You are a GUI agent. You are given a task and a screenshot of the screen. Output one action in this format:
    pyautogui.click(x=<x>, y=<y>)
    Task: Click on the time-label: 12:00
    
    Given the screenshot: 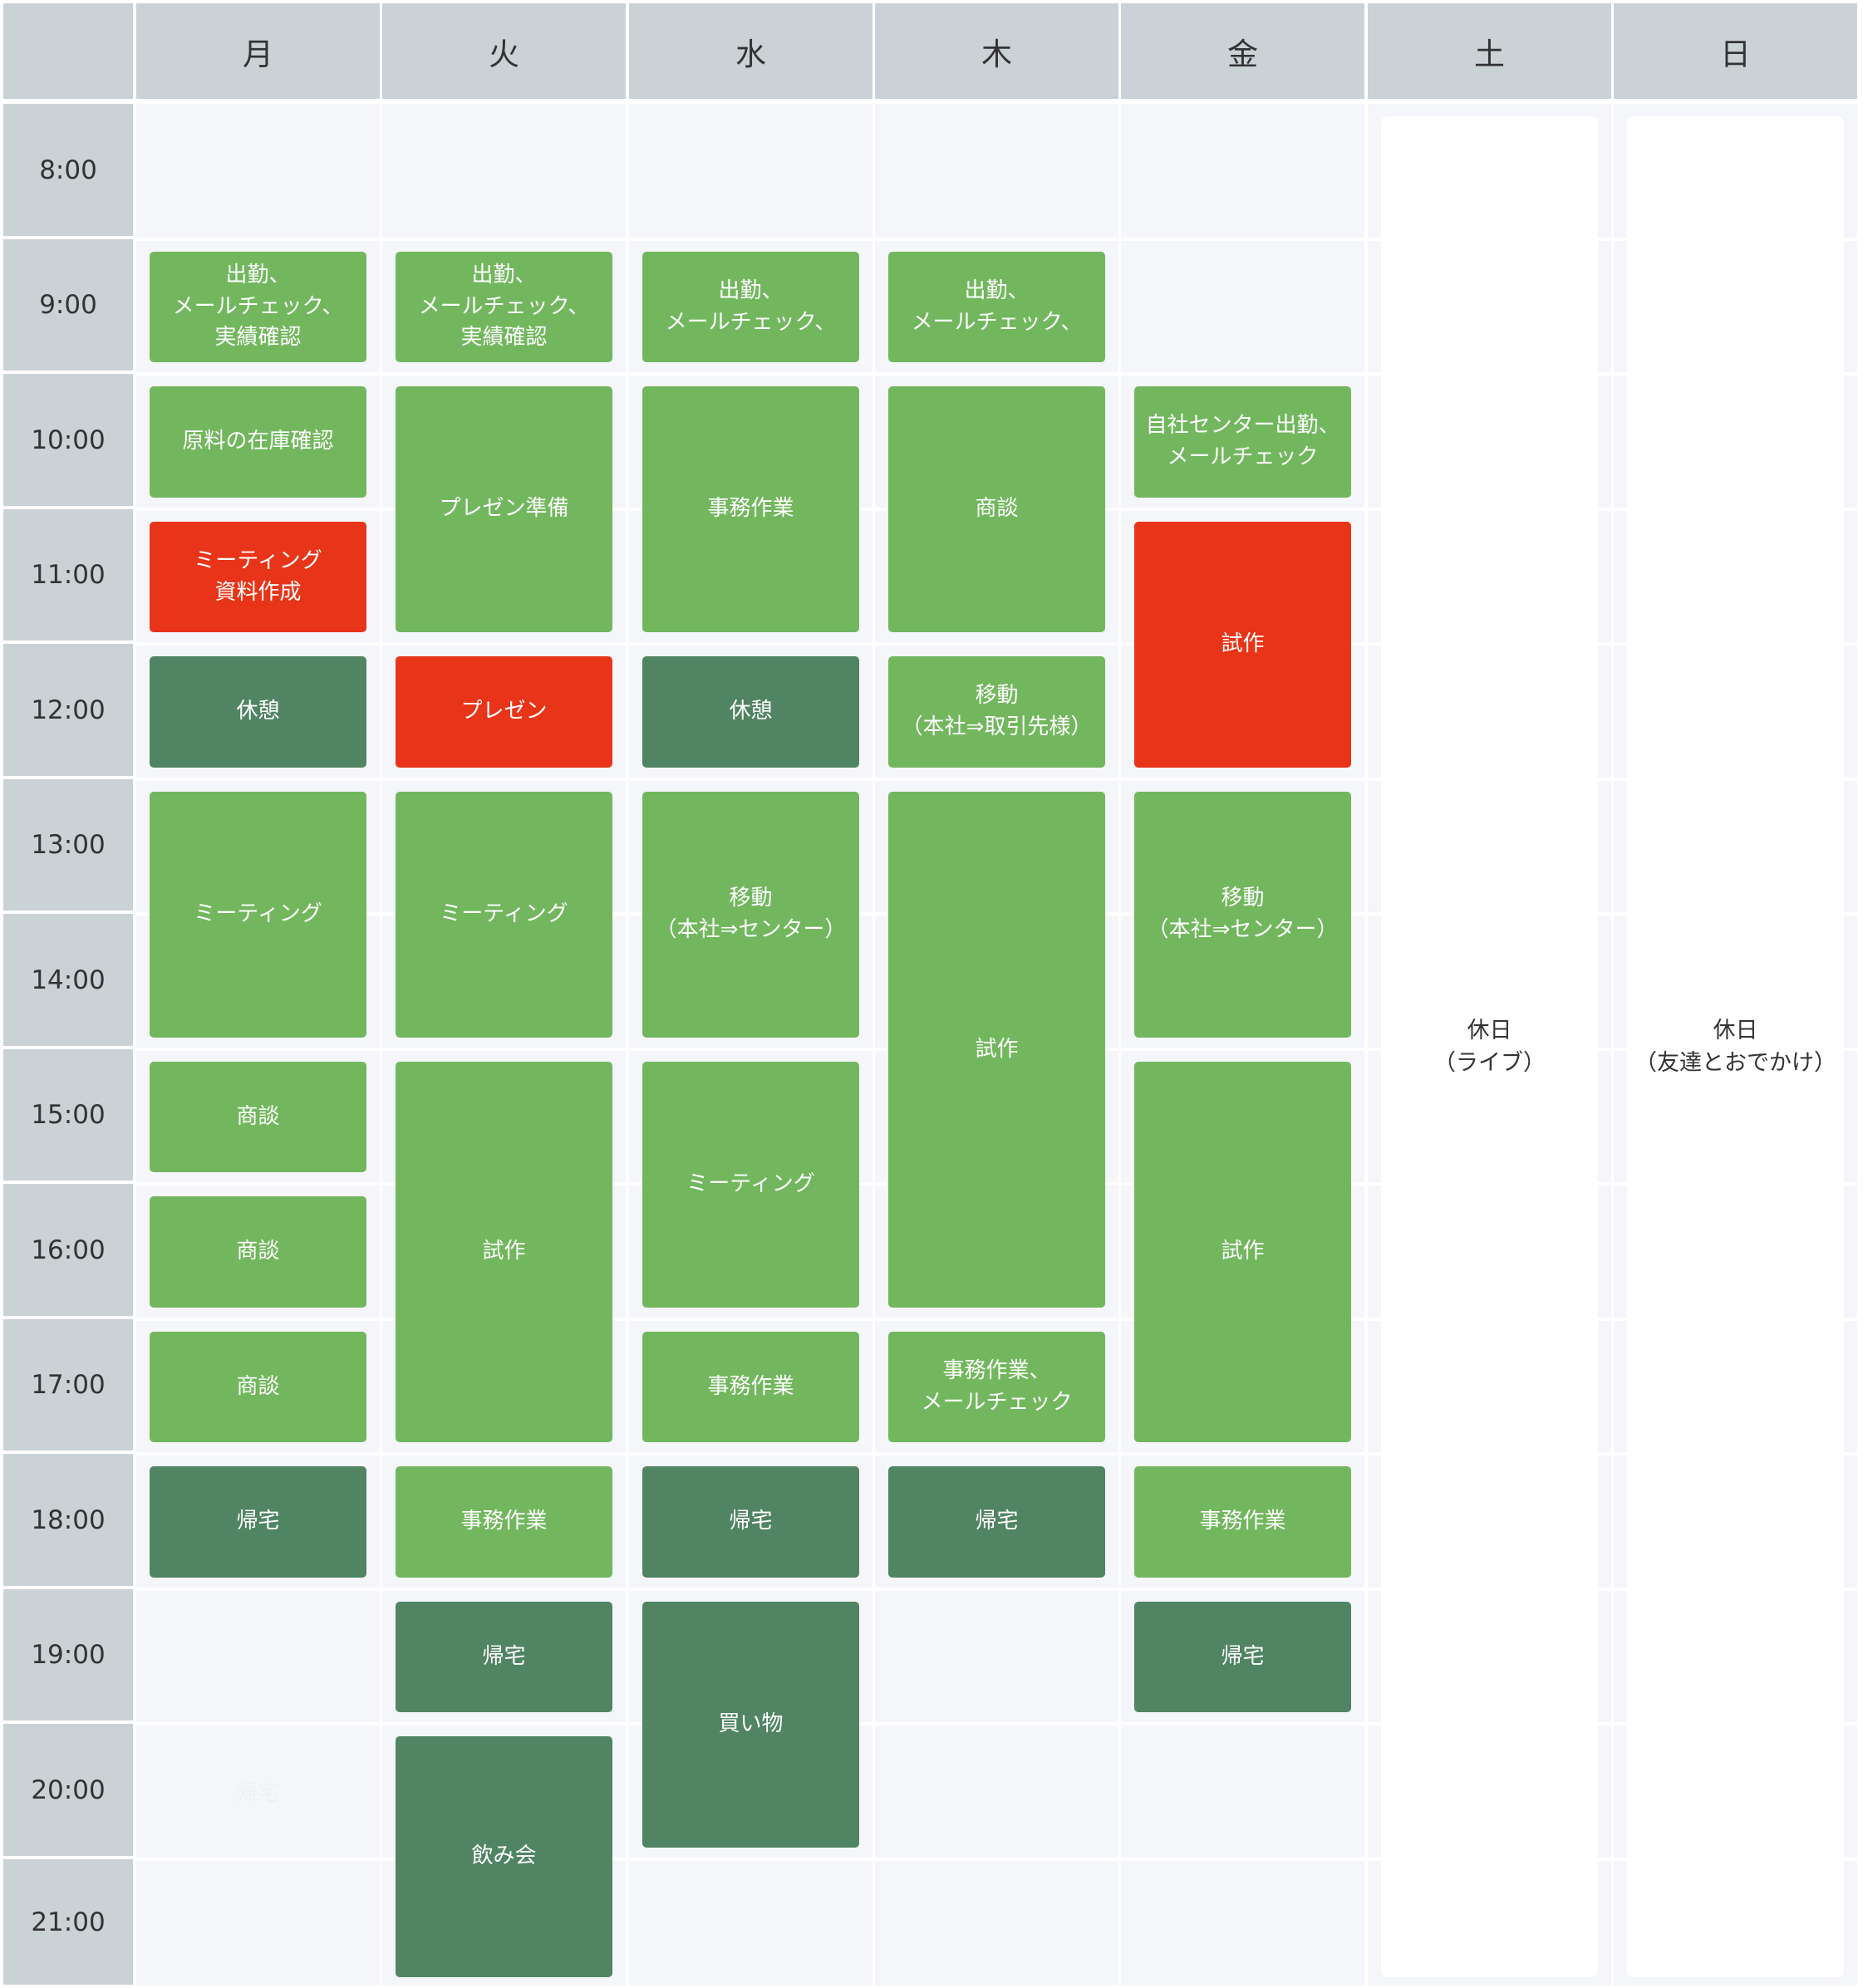 What is the action you would take?
    pyautogui.click(x=68, y=710)
    